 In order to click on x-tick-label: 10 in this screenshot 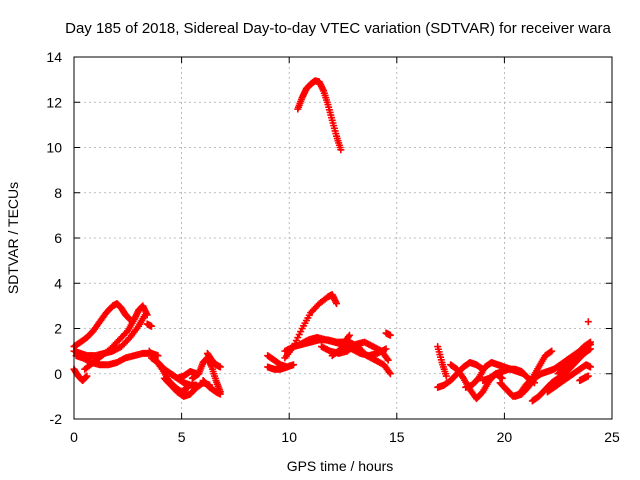, I will do `click(289, 437)`.